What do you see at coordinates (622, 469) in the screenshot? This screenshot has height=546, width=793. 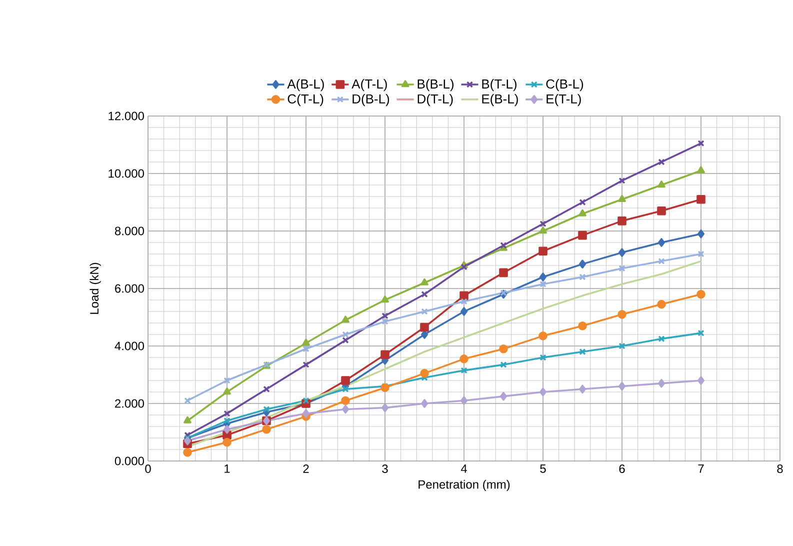 I see `x-tick-label: 6` at bounding box center [622, 469].